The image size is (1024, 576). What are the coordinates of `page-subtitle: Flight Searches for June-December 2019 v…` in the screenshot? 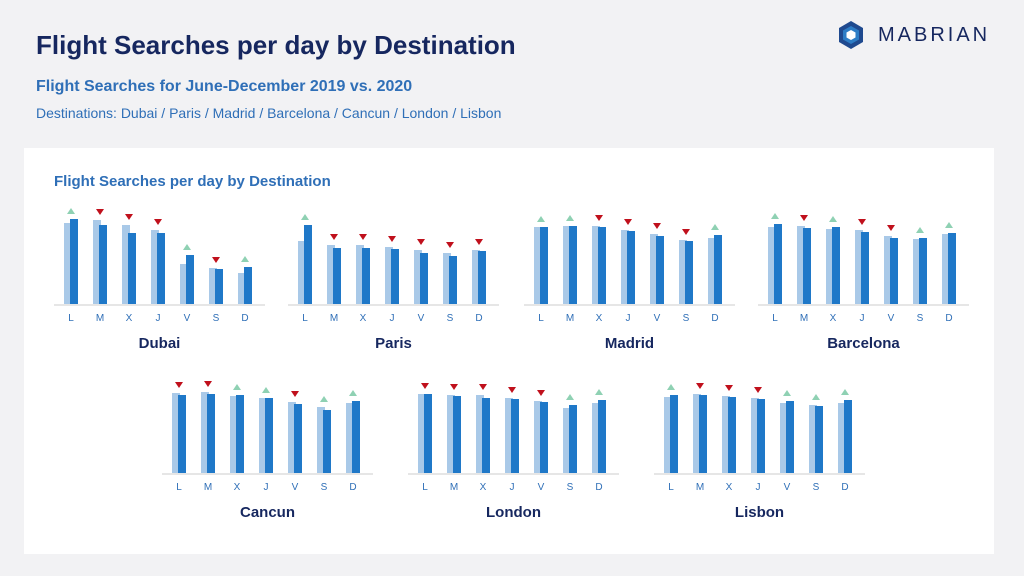 It's located at (224, 86).